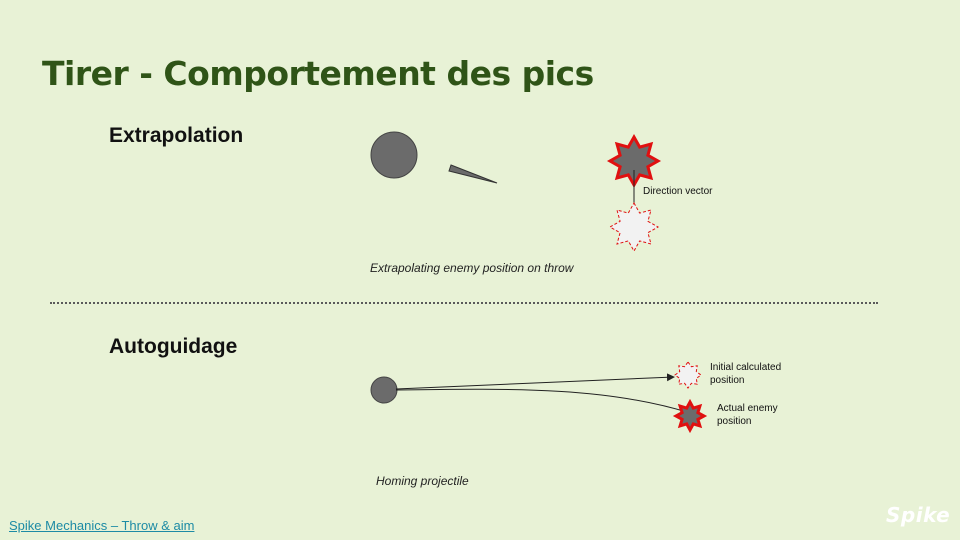 The width and height of the screenshot is (960, 540). I want to click on spike-mechanics-link: Spike Mechanics – Throw & aim, so click(102, 525).